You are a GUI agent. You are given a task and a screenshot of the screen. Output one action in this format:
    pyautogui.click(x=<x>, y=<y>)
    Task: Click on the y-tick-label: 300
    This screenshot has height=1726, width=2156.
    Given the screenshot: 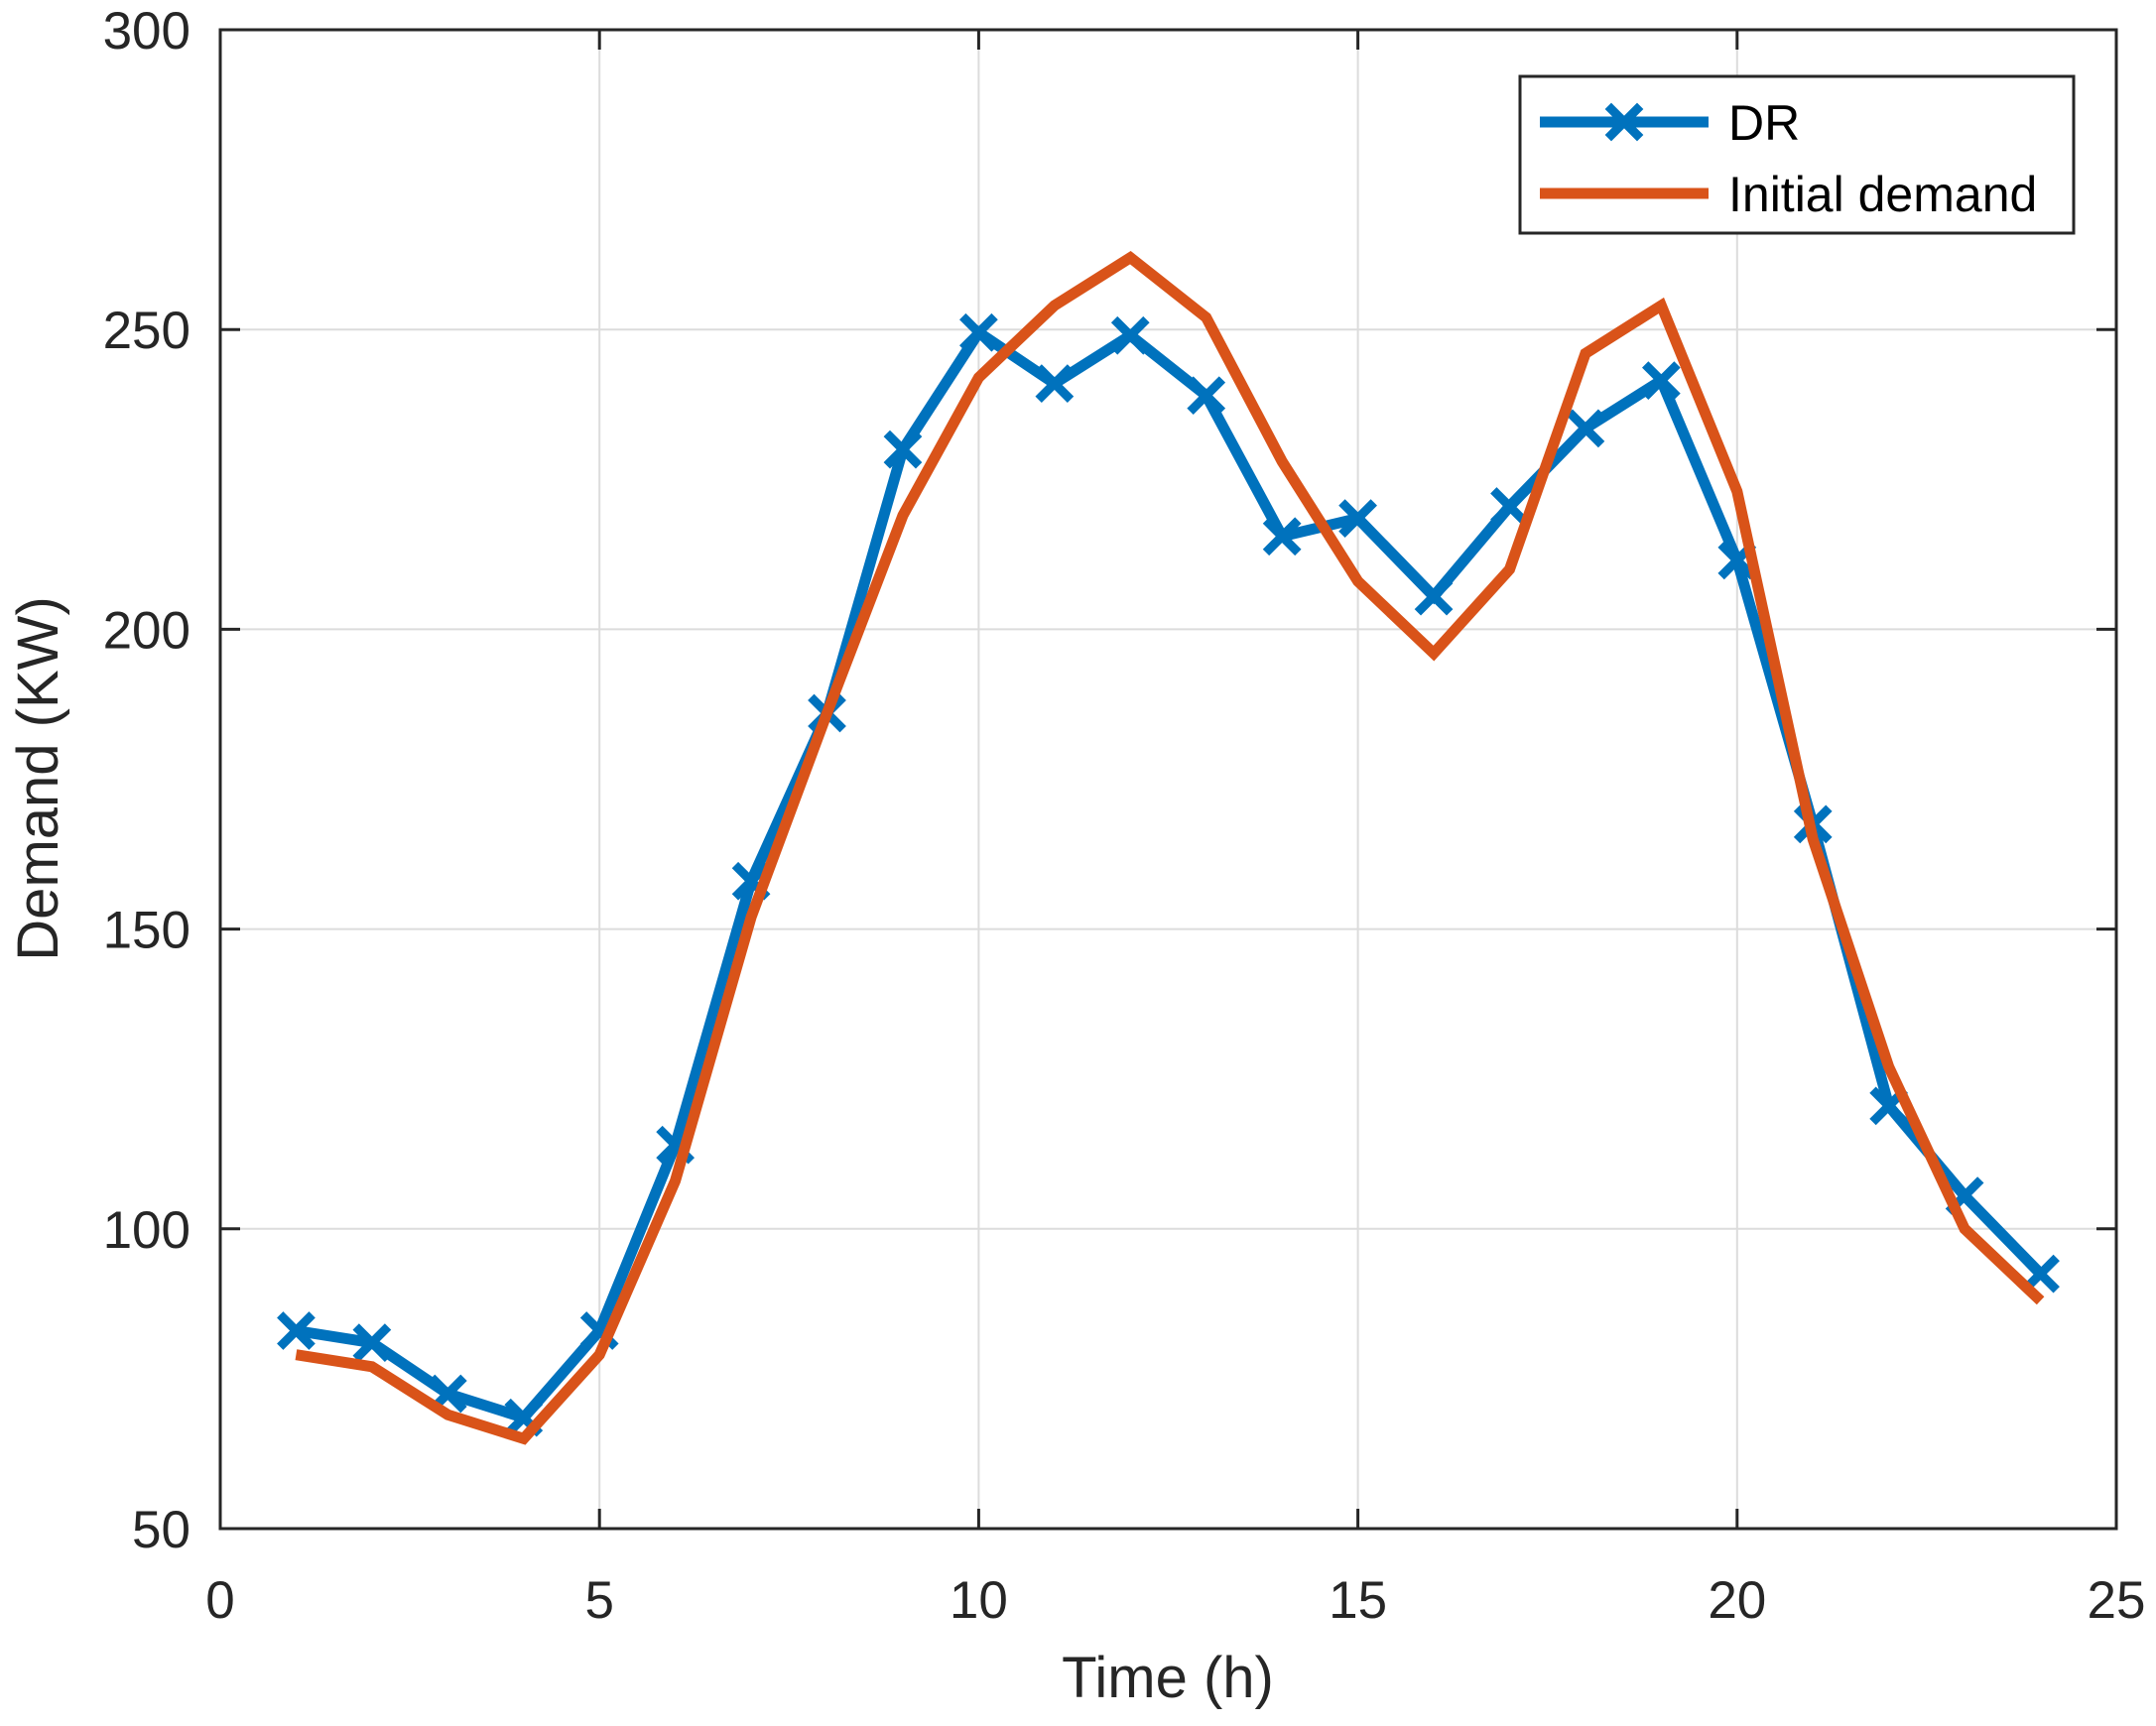 What is the action you would take?
    pyautogui.click(x=146, y=31)
    